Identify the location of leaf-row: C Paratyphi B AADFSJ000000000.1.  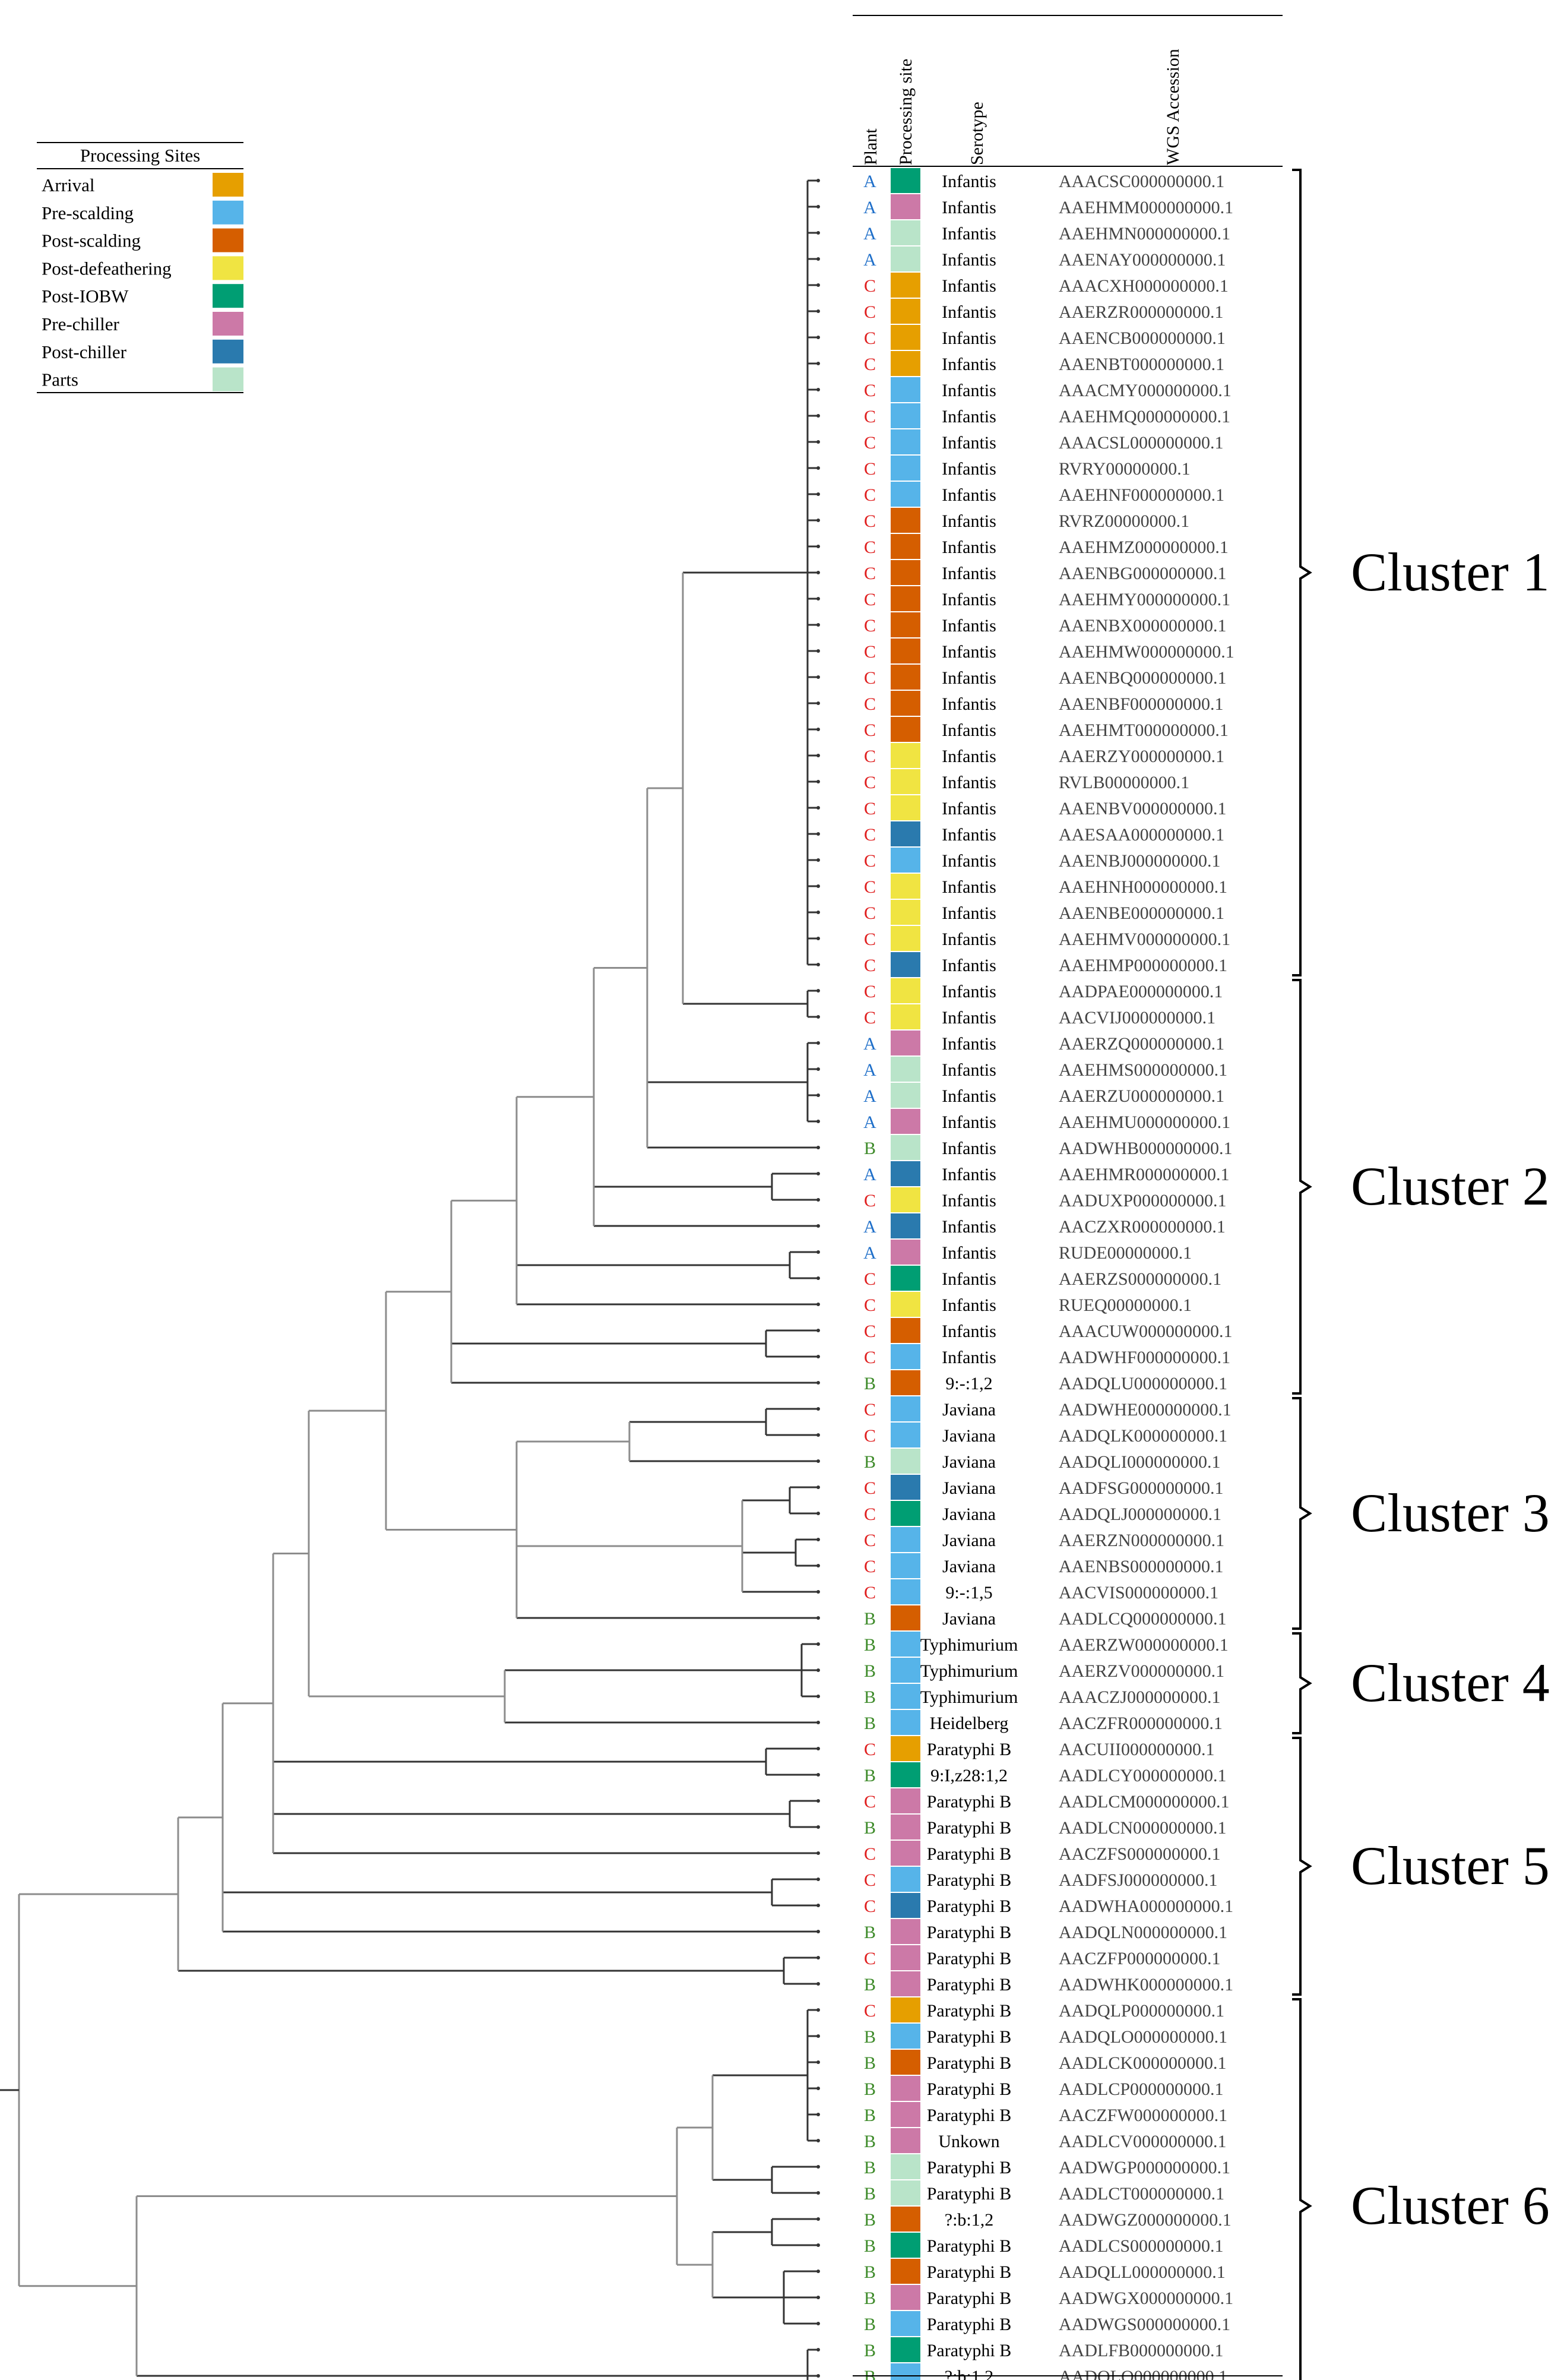
(1041, 1879).